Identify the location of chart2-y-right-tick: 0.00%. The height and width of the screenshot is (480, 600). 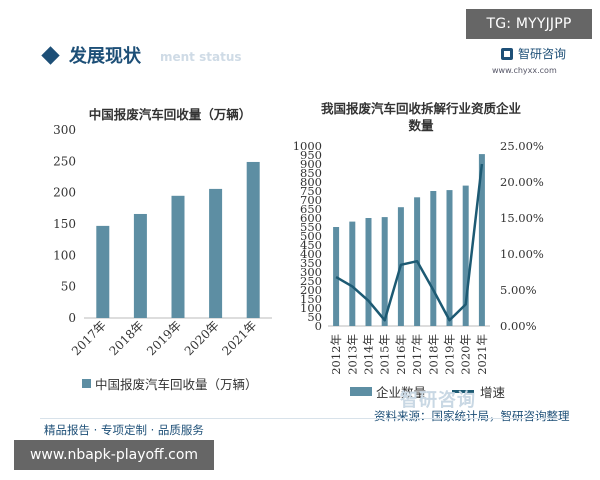
(518, 326).